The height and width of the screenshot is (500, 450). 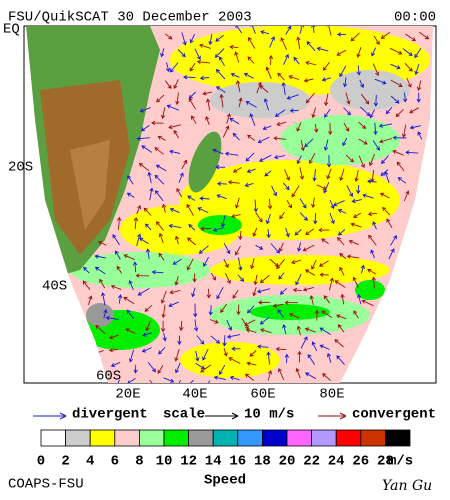 I want to click on colorbar-label: 28, so click(x=385, y=462).